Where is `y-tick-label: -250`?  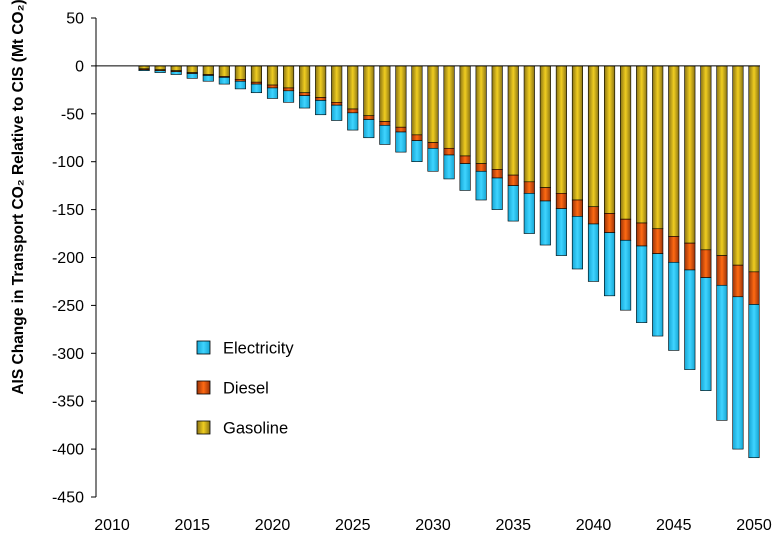 y-tick-label: -250 is located at coordinates (68, 306).